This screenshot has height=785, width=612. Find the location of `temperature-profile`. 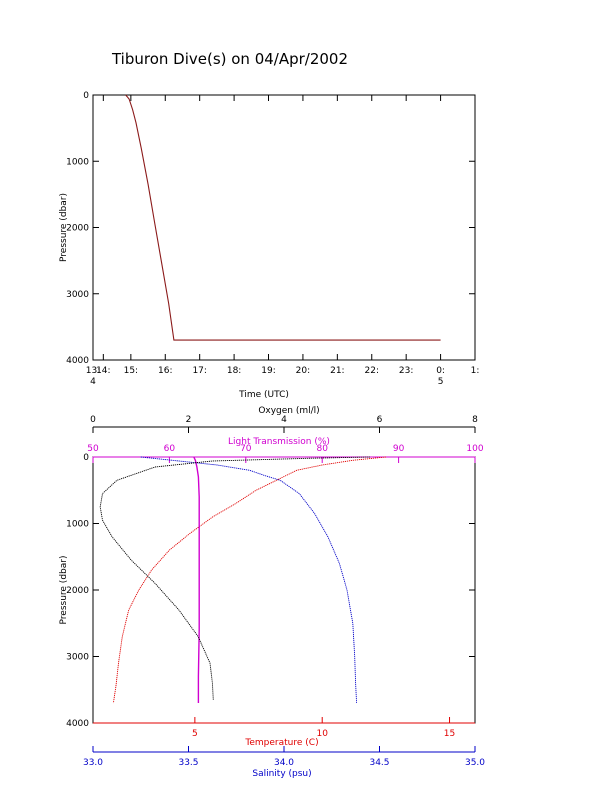

temperature-profile is located at coordinates (249, 580).